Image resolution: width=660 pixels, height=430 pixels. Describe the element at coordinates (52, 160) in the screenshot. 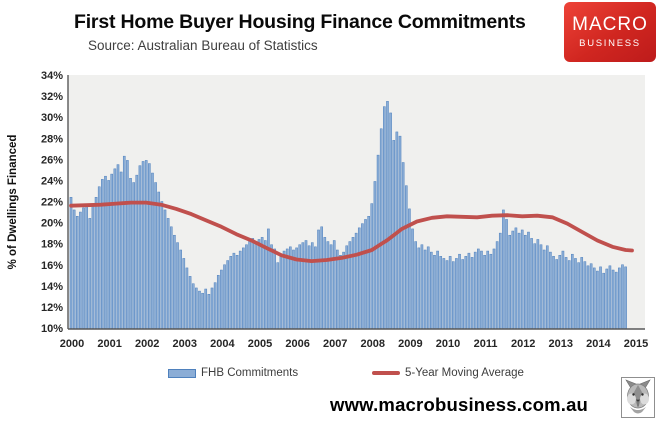

I see `svg-text: 26%` at that location.